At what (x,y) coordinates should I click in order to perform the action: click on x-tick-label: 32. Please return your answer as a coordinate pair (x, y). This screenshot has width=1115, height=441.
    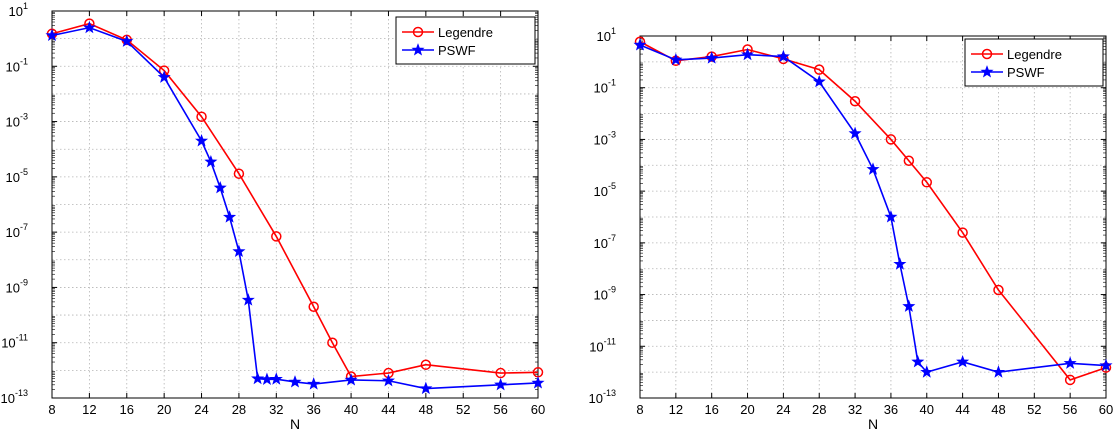
    Looking at the image, I should click on (855, 409).